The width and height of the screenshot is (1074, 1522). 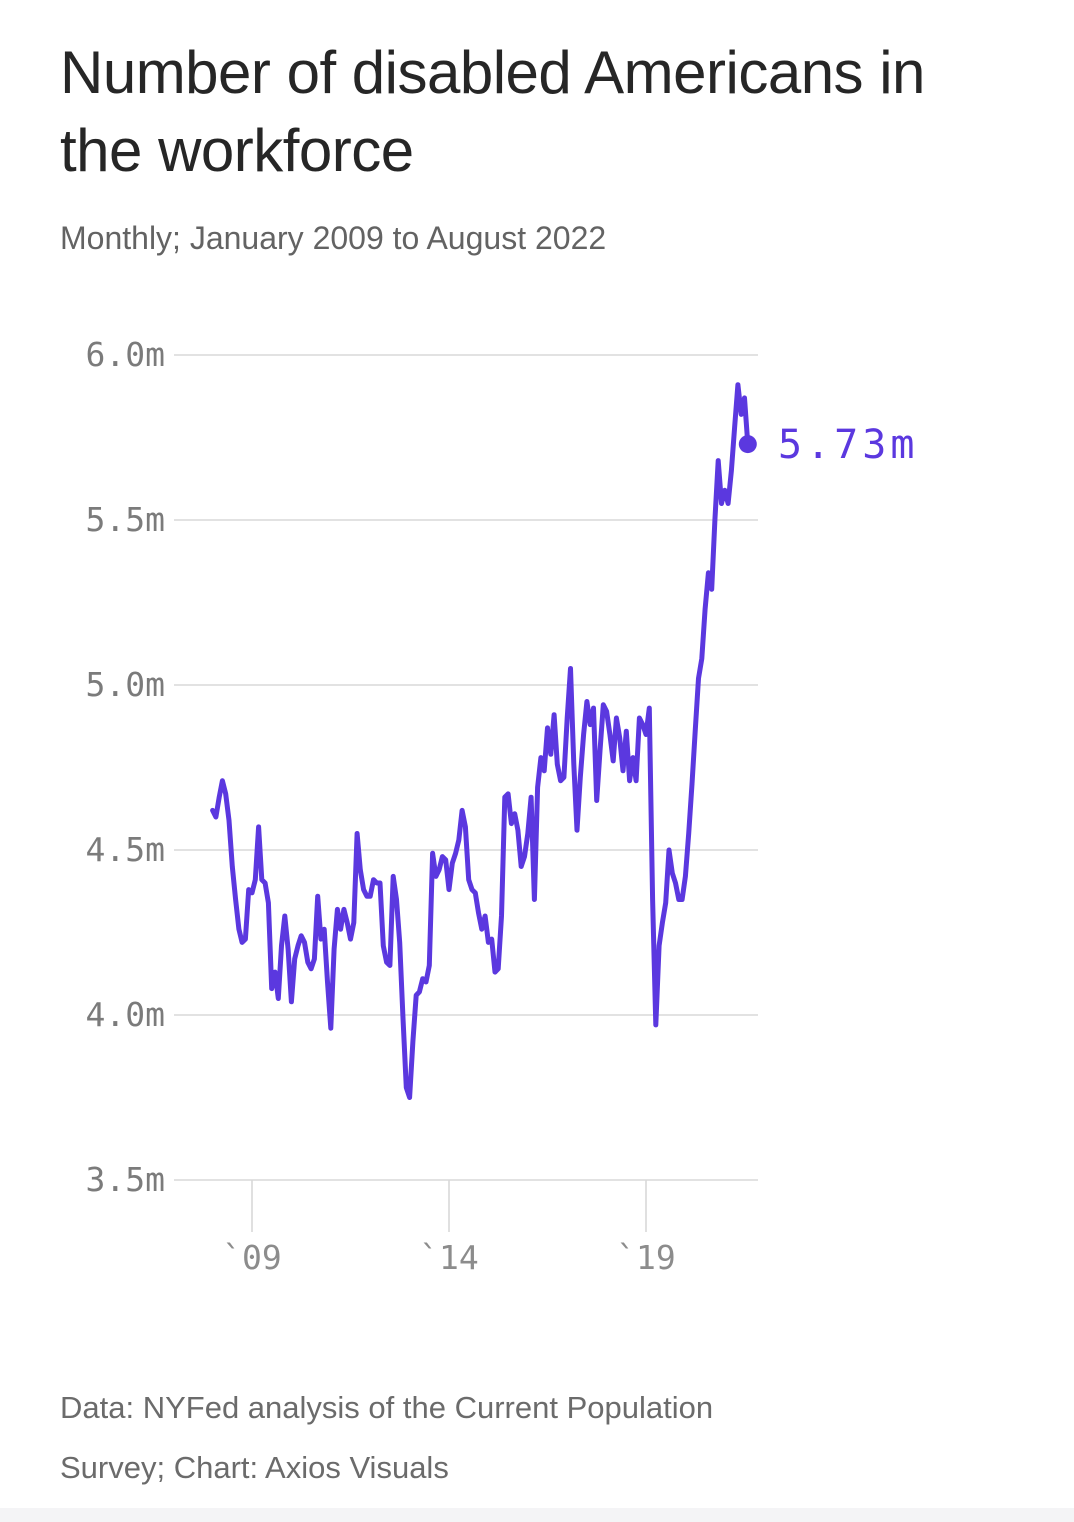 I want to click on end-value-label: 5.73m, so click(x=848, y=445).